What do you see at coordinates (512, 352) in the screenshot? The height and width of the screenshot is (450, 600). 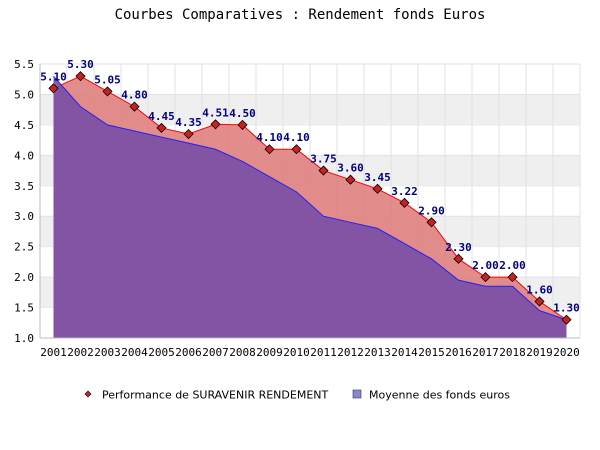 I see `x-tick-label: 2018` at bounding box center [512, 352].